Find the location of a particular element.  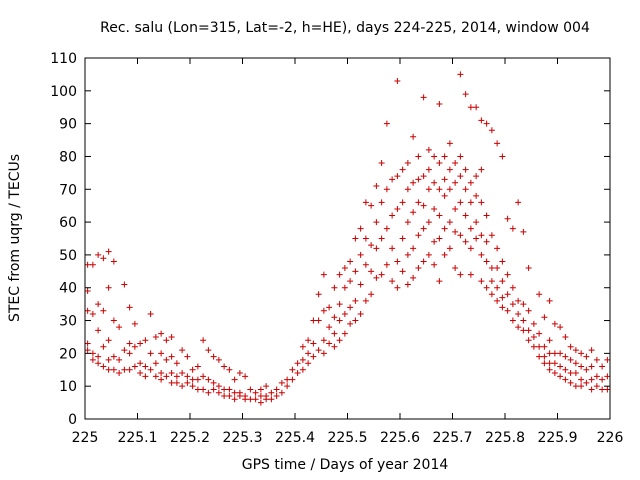

y-tick-label: 110 is located at coordinates (63, 59).